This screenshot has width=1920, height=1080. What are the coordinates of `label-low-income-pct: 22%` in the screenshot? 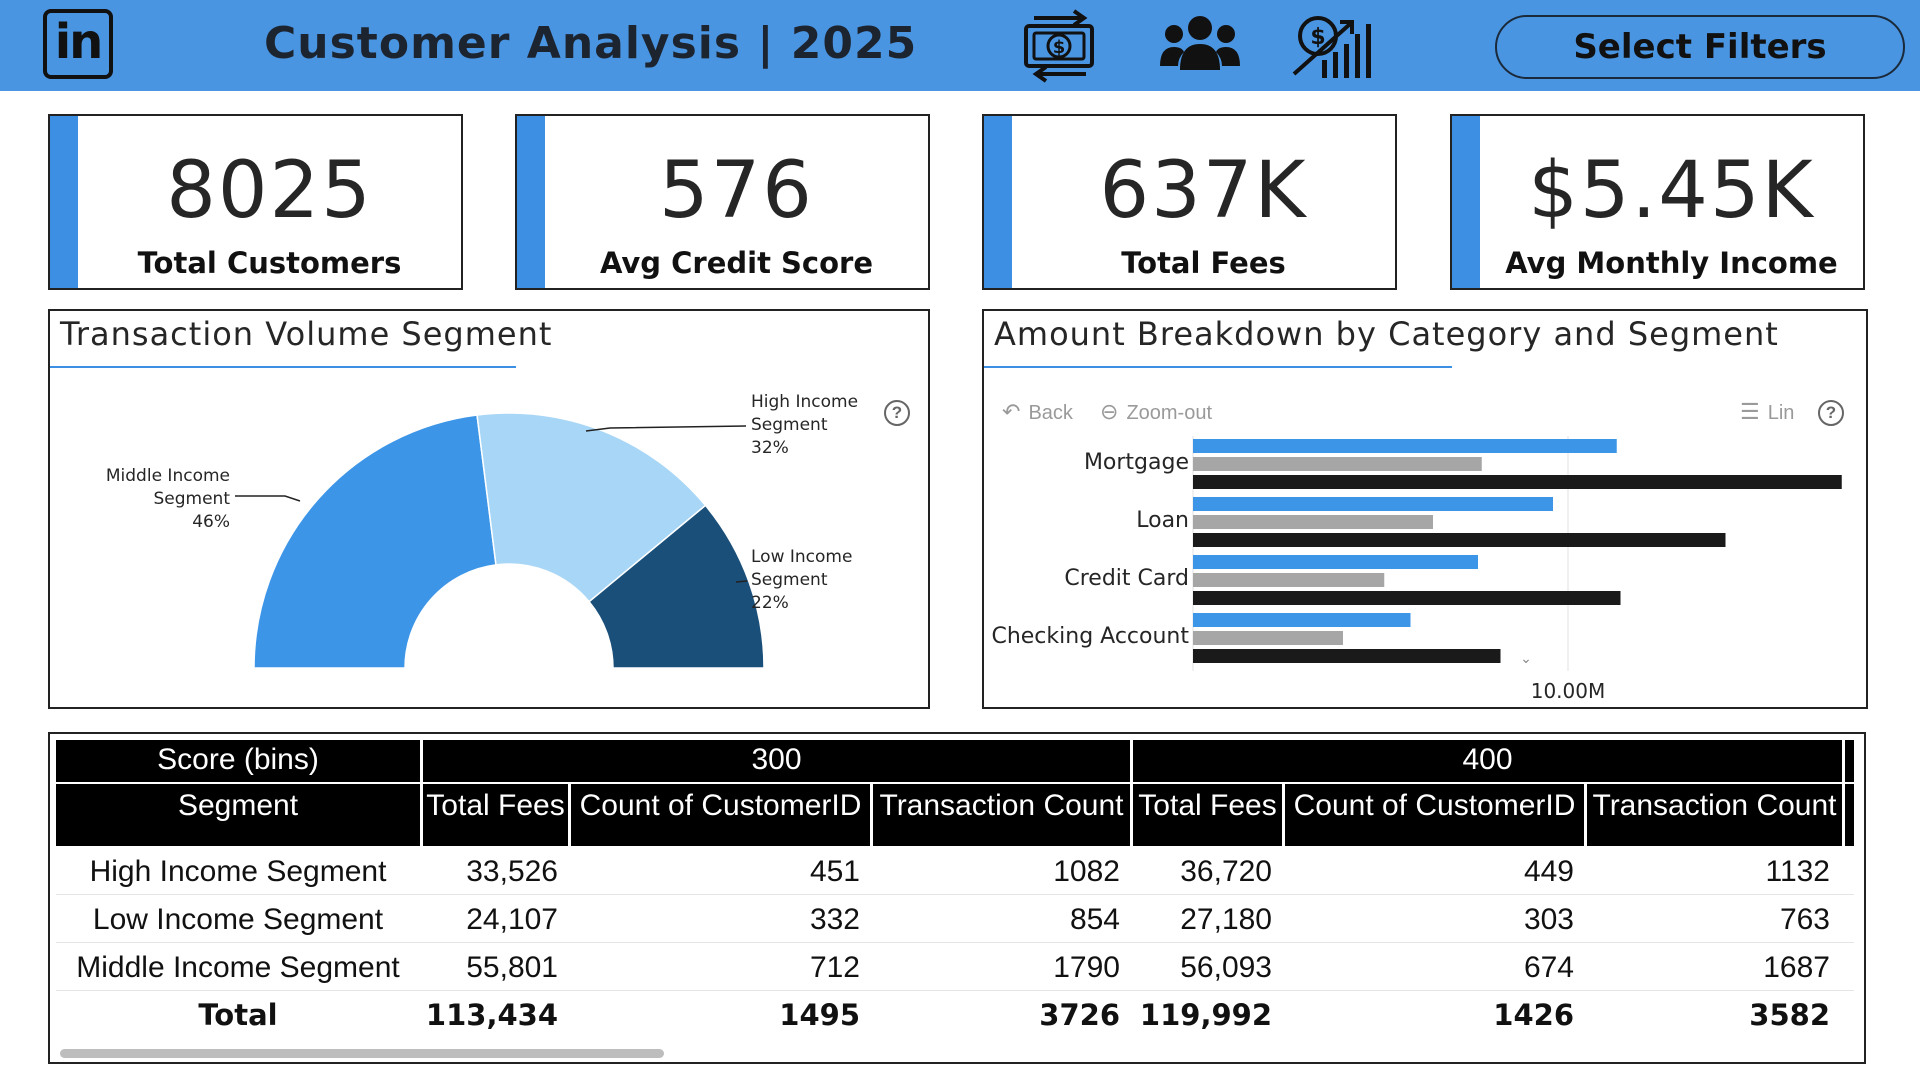 It's located at (770, 603).